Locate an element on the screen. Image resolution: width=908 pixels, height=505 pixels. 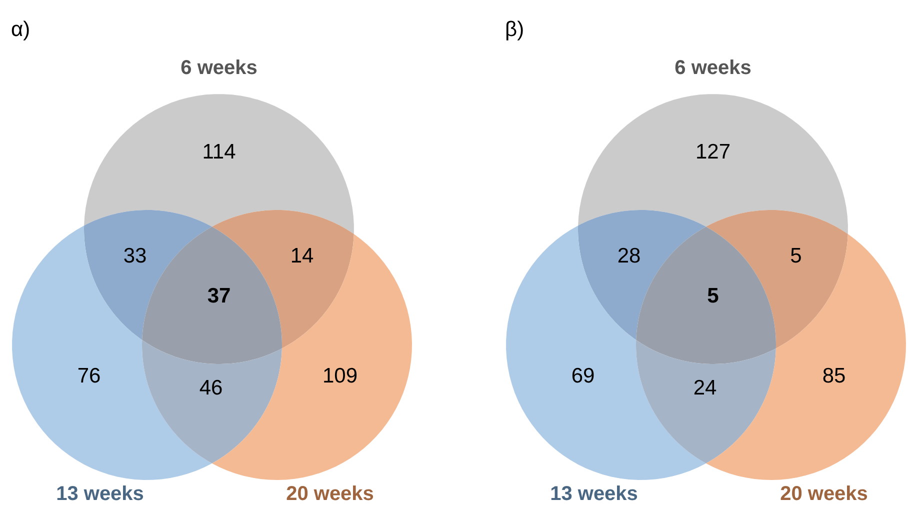
data-label: 24 is located at coordinates (705, 388).